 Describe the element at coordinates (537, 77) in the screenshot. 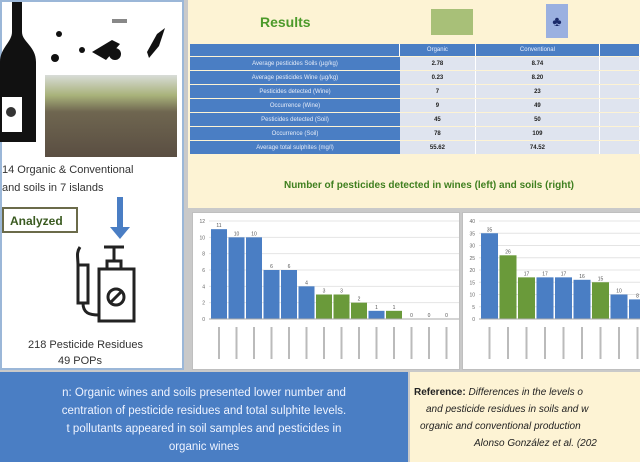

I see `table-cell: 8.20` at that location.